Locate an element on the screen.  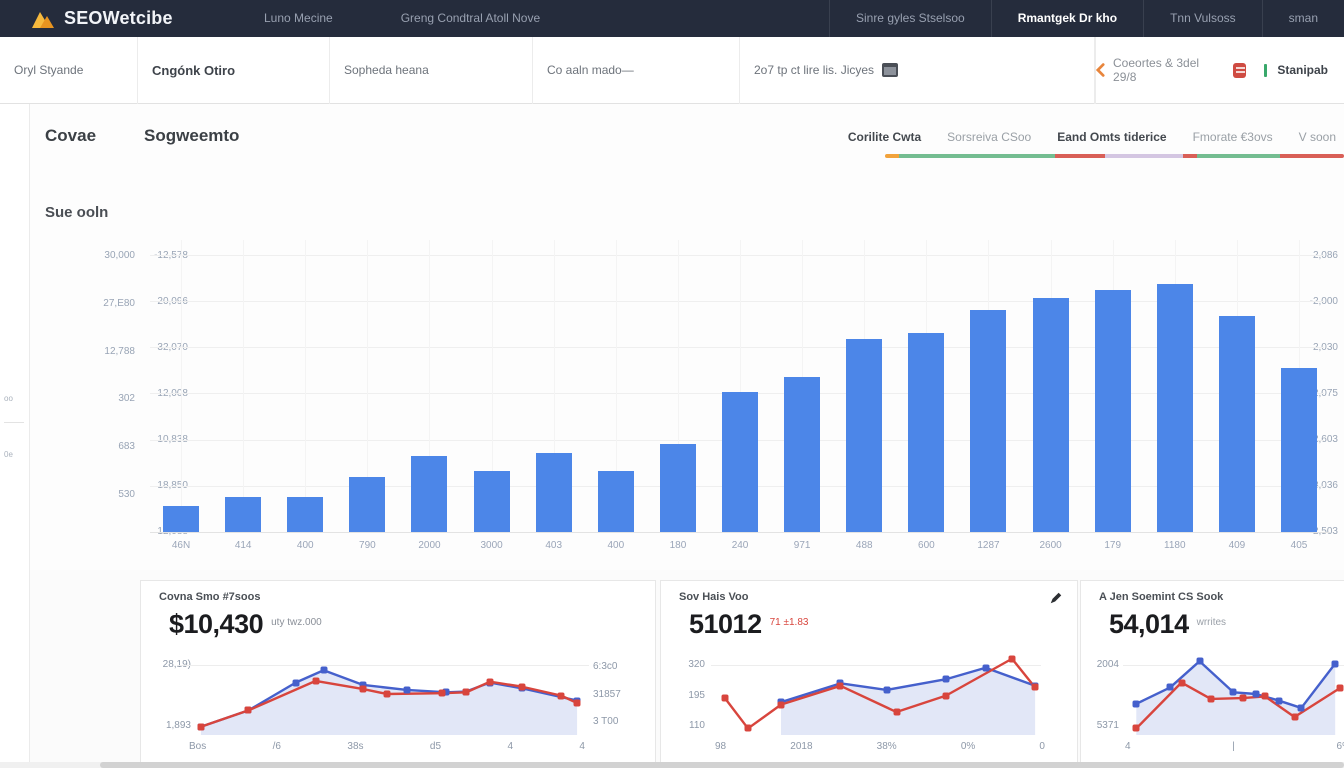
nav-item-right-1: Rmantgek Dr kho is located at coordinates (1066, 18).